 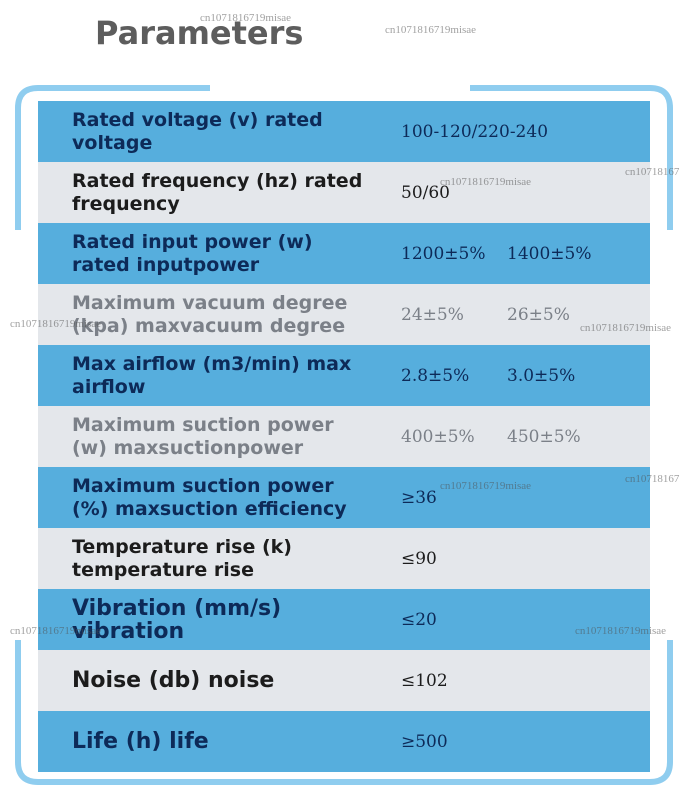 I want to click on parameter-values: ≤20, so click(x=435, y=620).